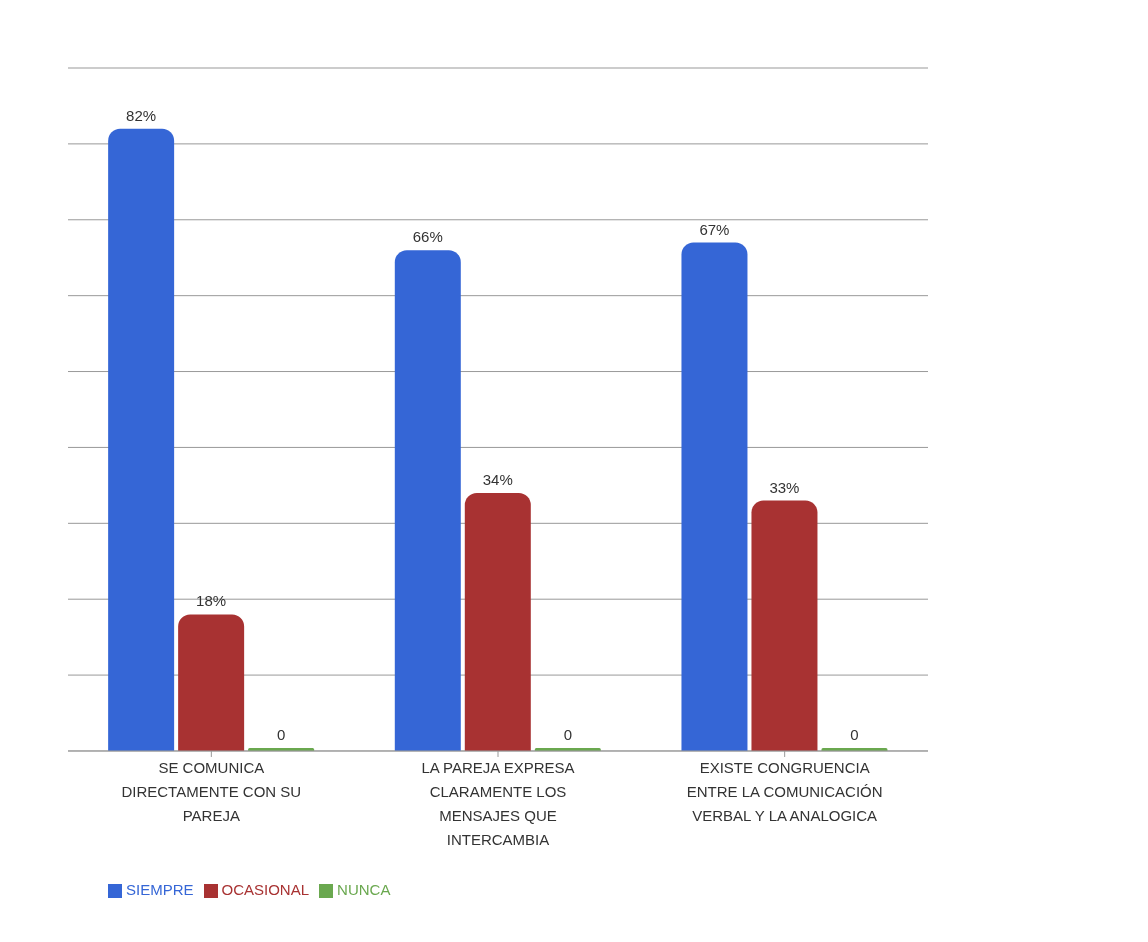 The height and width of the screenshot is (942, 1148). I want to click on legend-label: NUNCA, so click(364, 889).